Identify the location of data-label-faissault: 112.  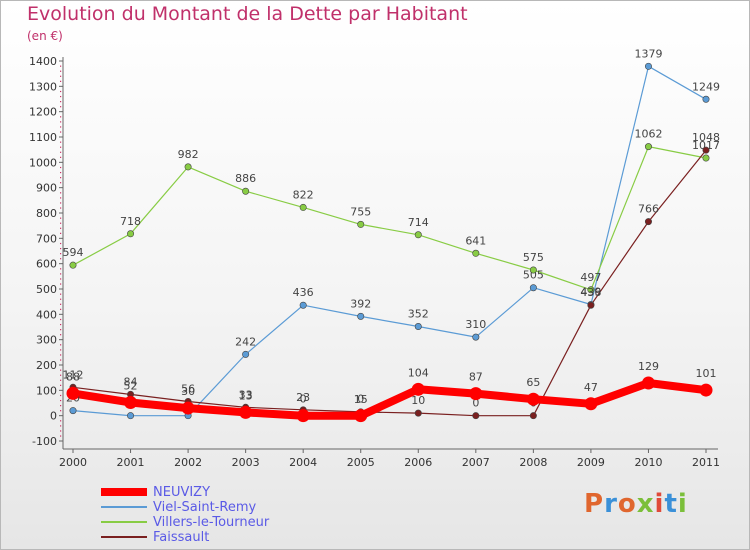
(73, 374).